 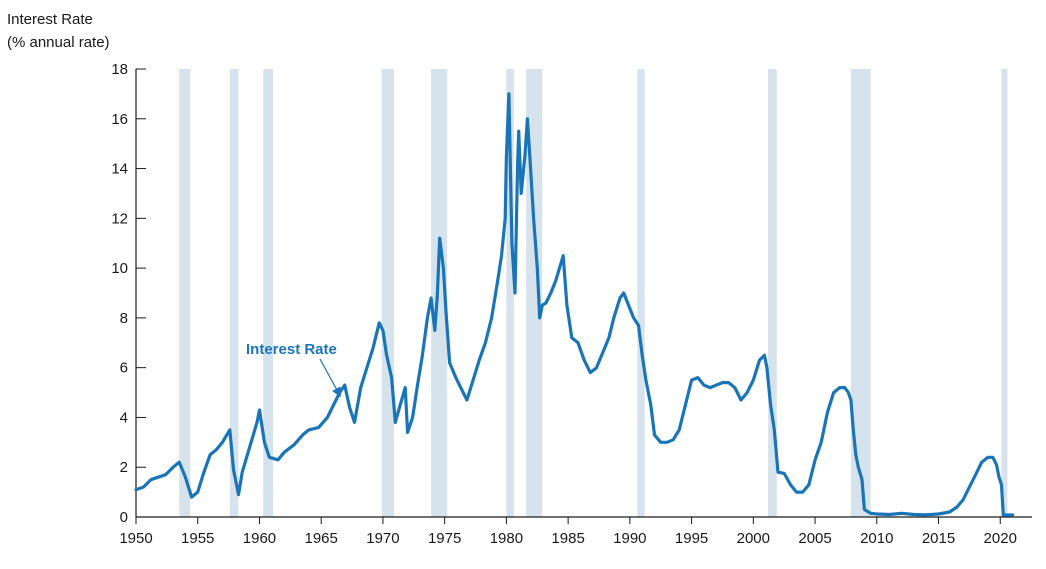 What do you see at coordinates (567, 538) in the screenshot?
I see `x-tick-label: 1985` at bounding box center [567, 538].